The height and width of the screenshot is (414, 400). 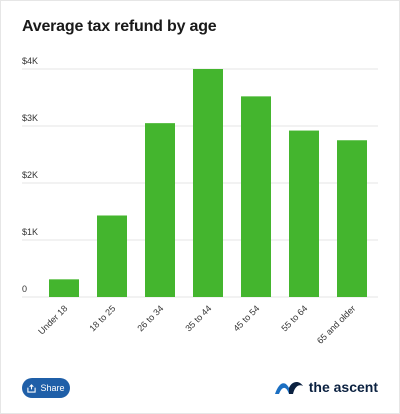 I want to click on x-tick-label: 26 to 34, so click(x=150, y=318).